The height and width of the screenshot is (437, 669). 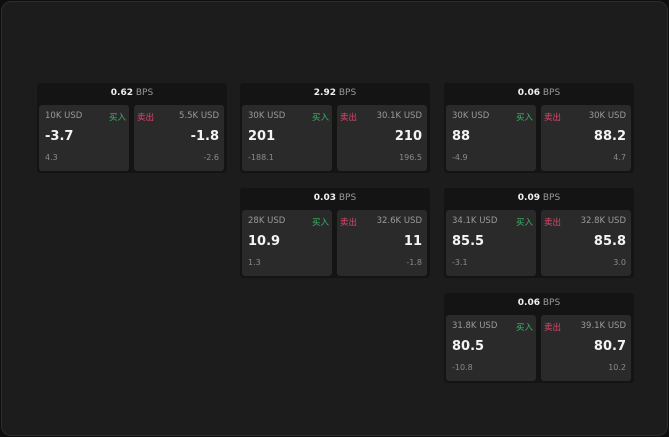 I want to click on buy-price: 201, so click(x=262, y=136).